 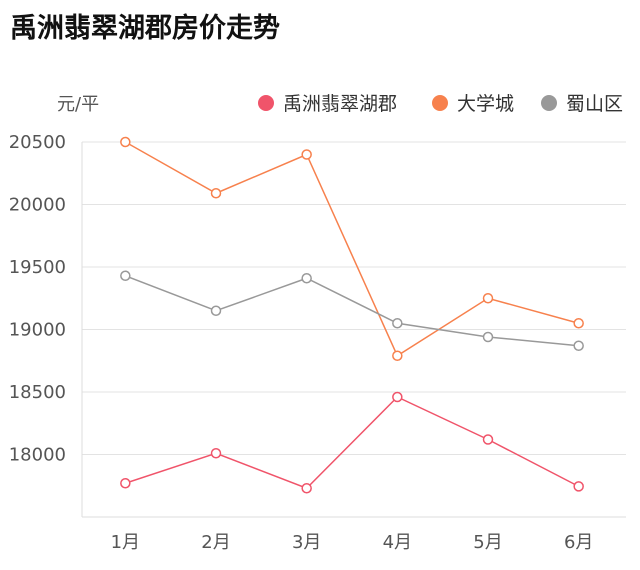 What do you see at coordinates (37, 267) in the screenshot?
I see `y-tick-label: 19500` at bounding box center [37, 267].